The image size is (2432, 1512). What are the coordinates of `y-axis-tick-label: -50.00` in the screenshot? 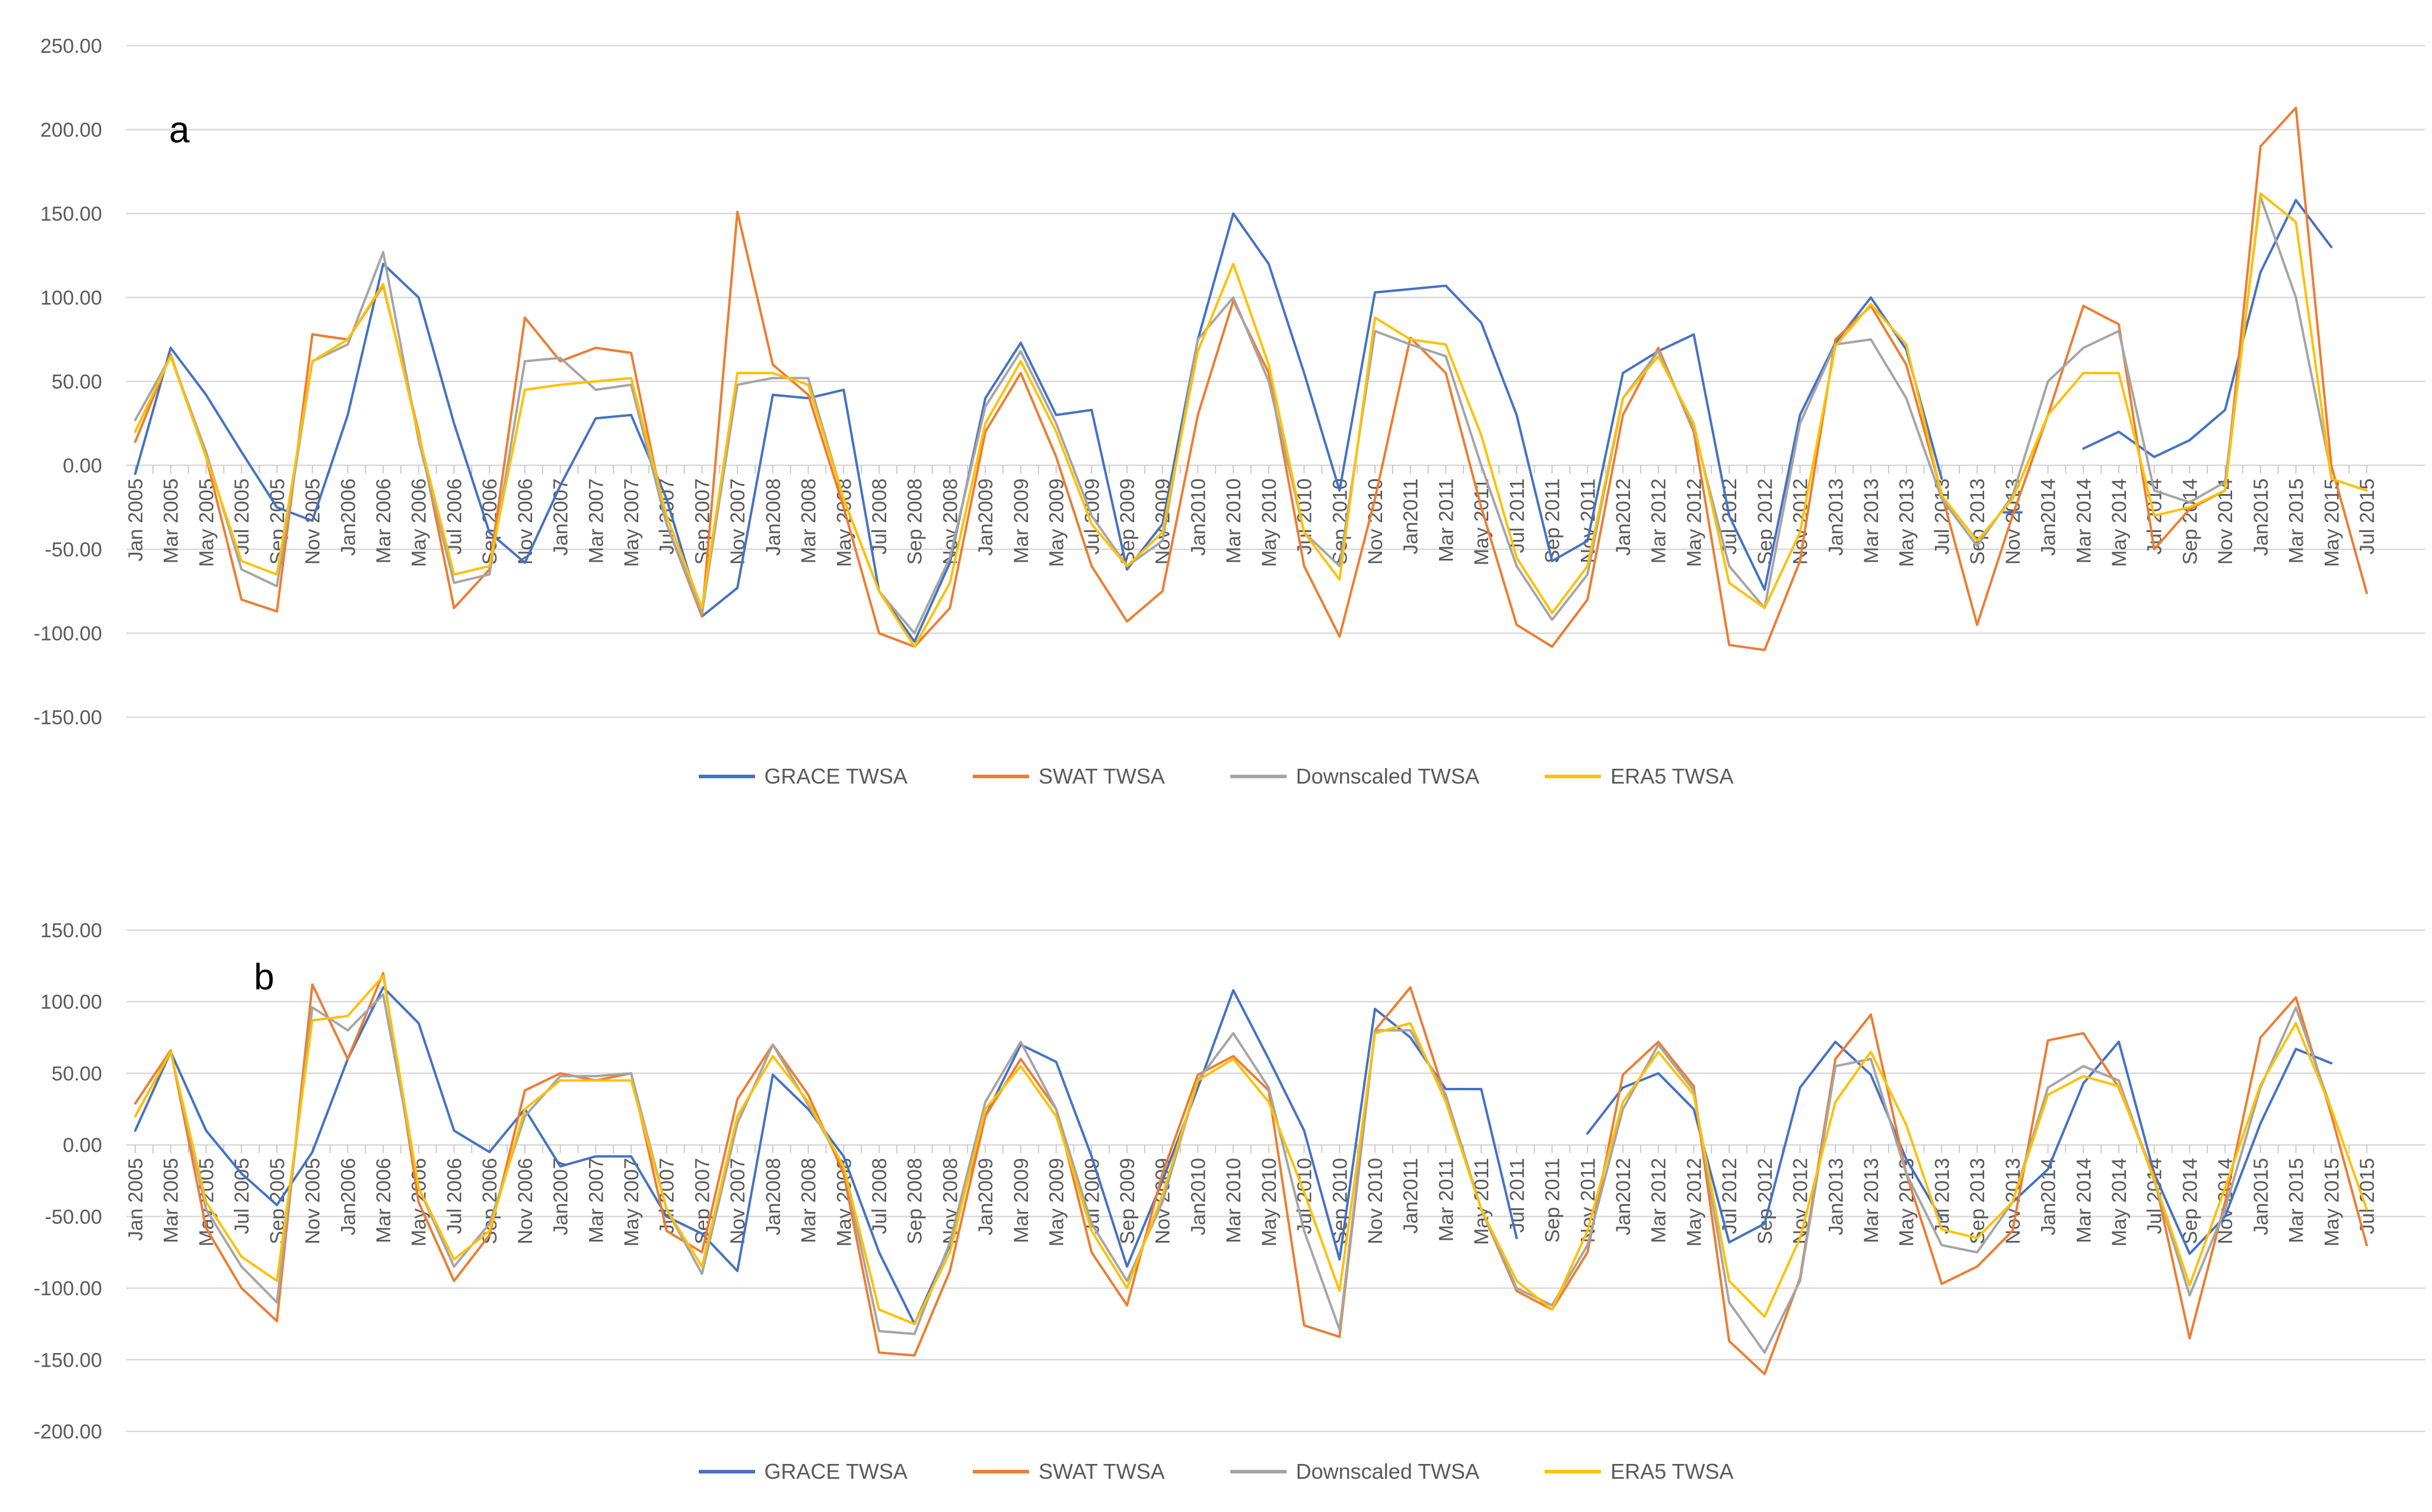 It's located at (73, 550).